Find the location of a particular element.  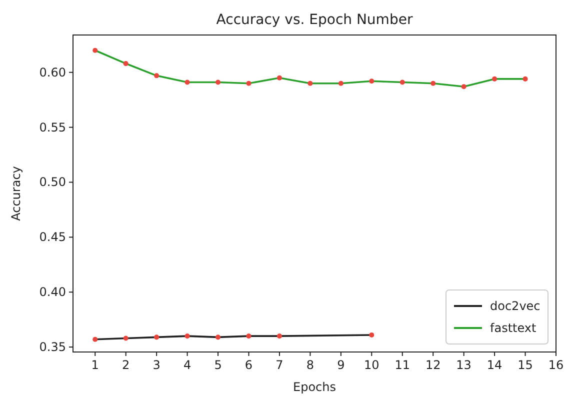

legend-label: doc2vec is located at coordinates (515, 306).